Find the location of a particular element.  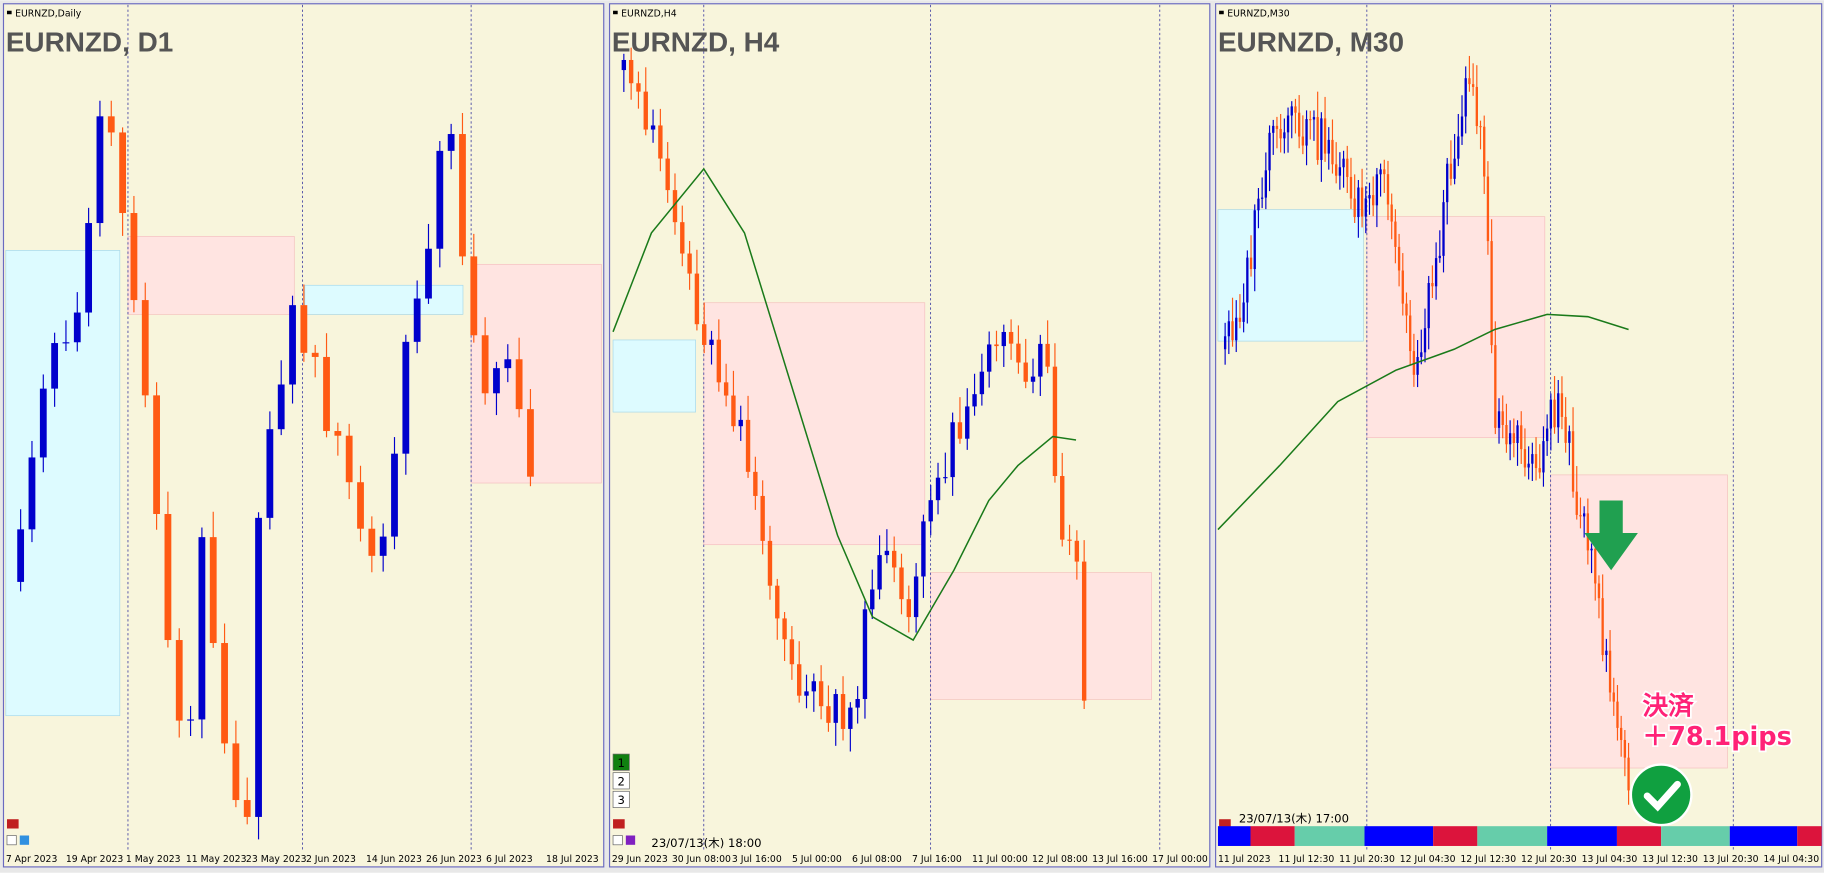

window-title: EURNZD,Daily is located at coordinates (48, 14).